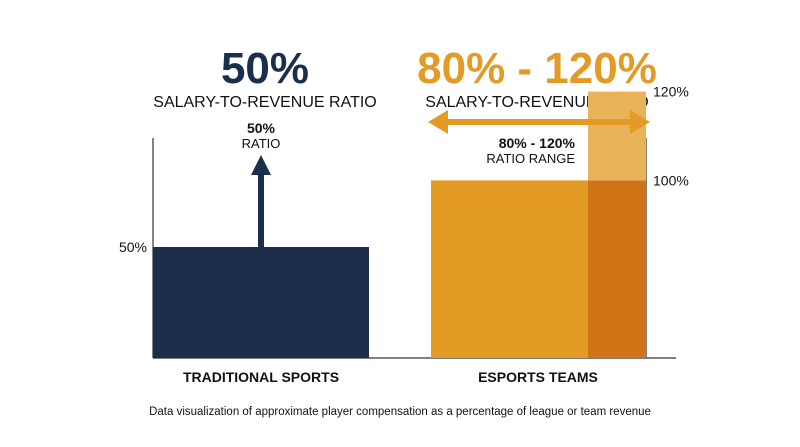 This screenshot has height=447, width=800. Describe the element at coordinates (617, 136) in the screenshot. I see `esports-bar-range-top` at that location.